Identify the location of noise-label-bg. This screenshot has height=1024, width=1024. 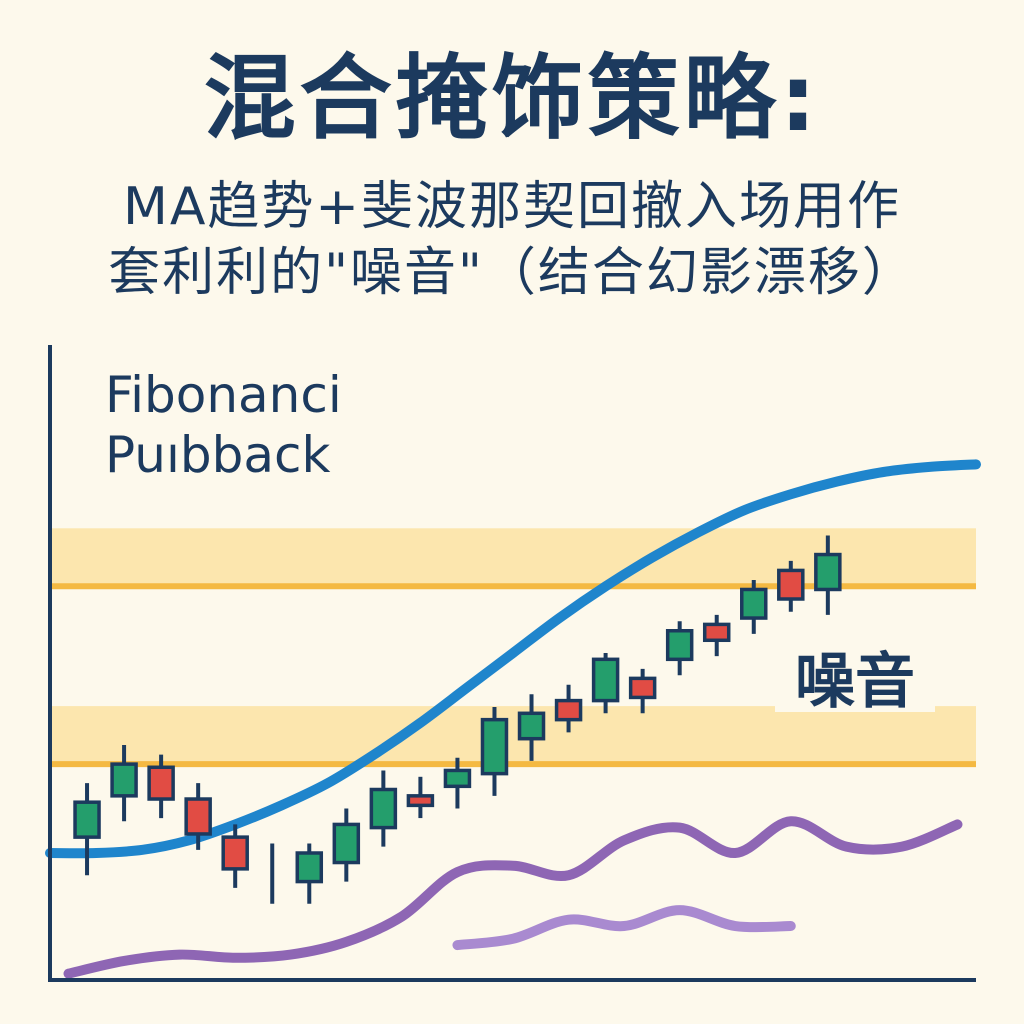
(855, 681).